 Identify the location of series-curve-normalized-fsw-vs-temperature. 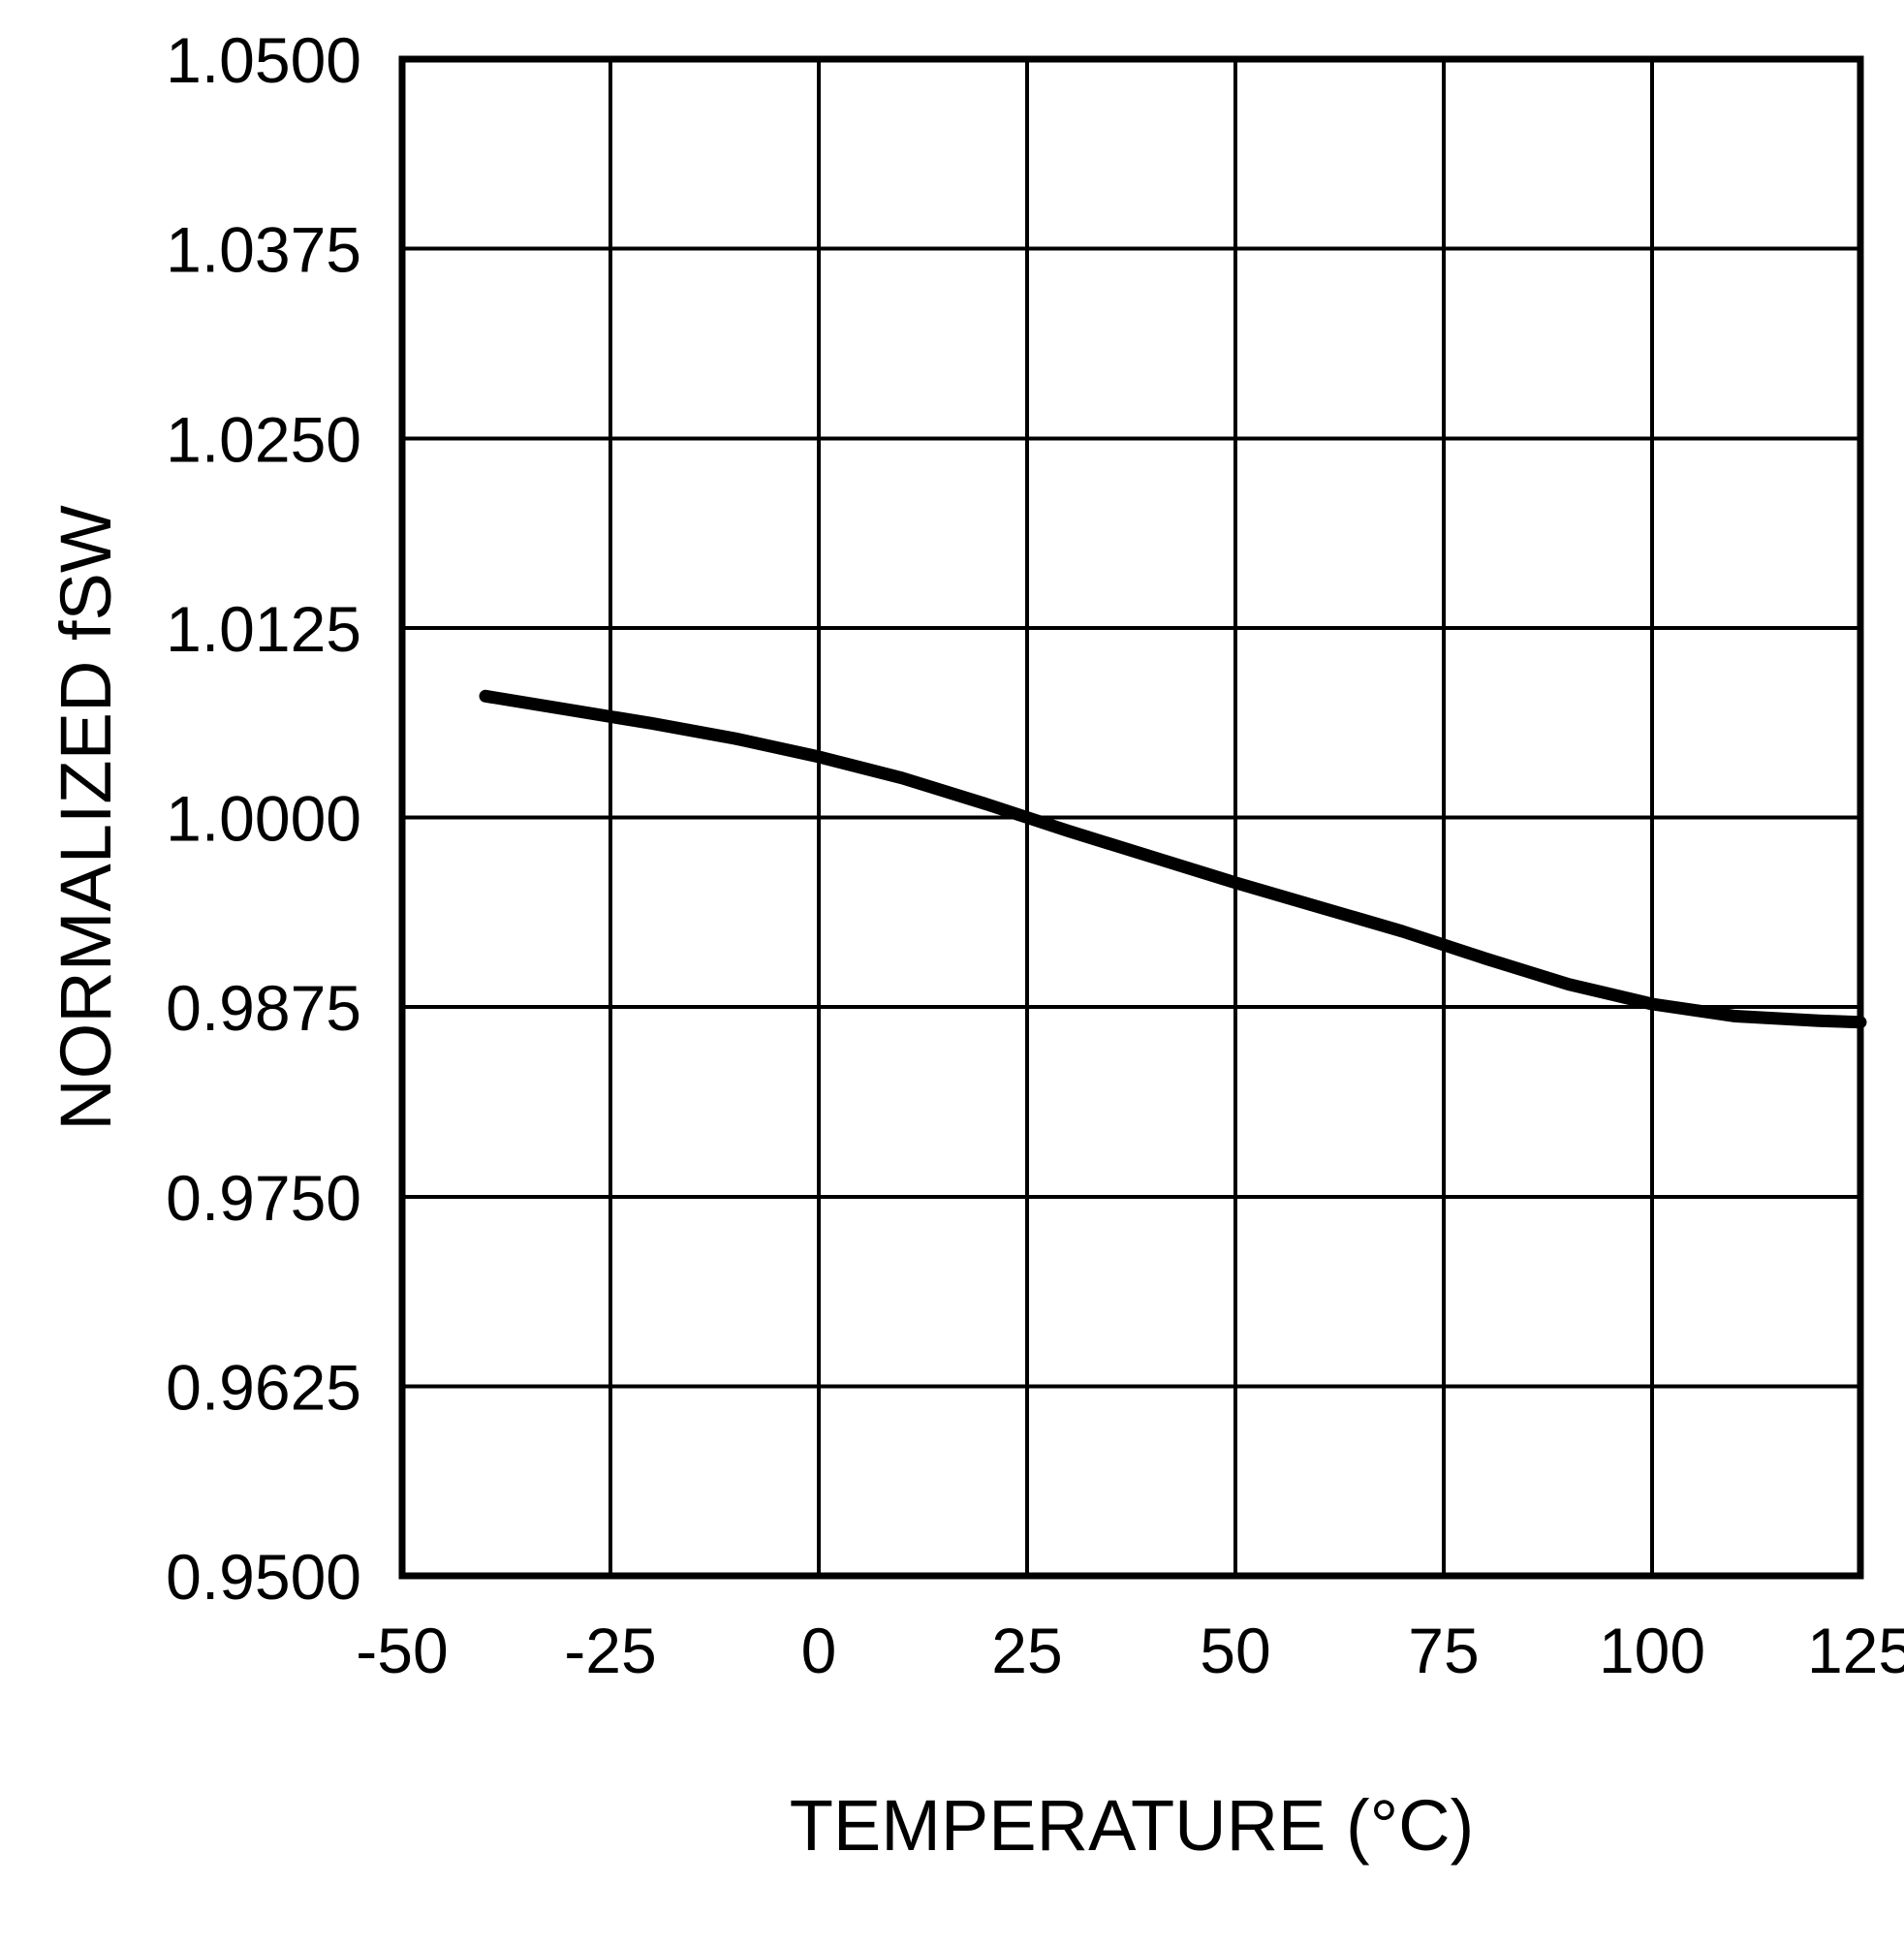
(1173, 859).